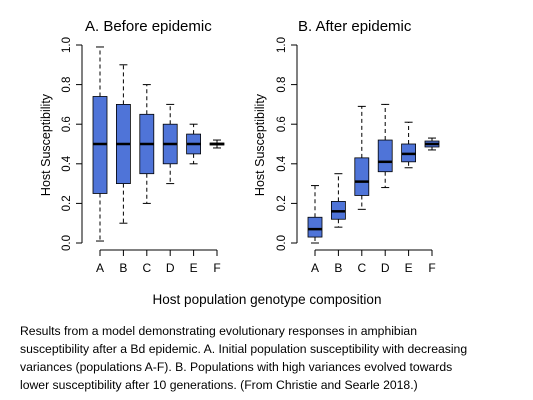 The height and width of the screenshot is (400, 533). Describe the element at coordinates (267, 299) in the screenshot. I see `x-axis-label: Host population genotype composition` at that location.